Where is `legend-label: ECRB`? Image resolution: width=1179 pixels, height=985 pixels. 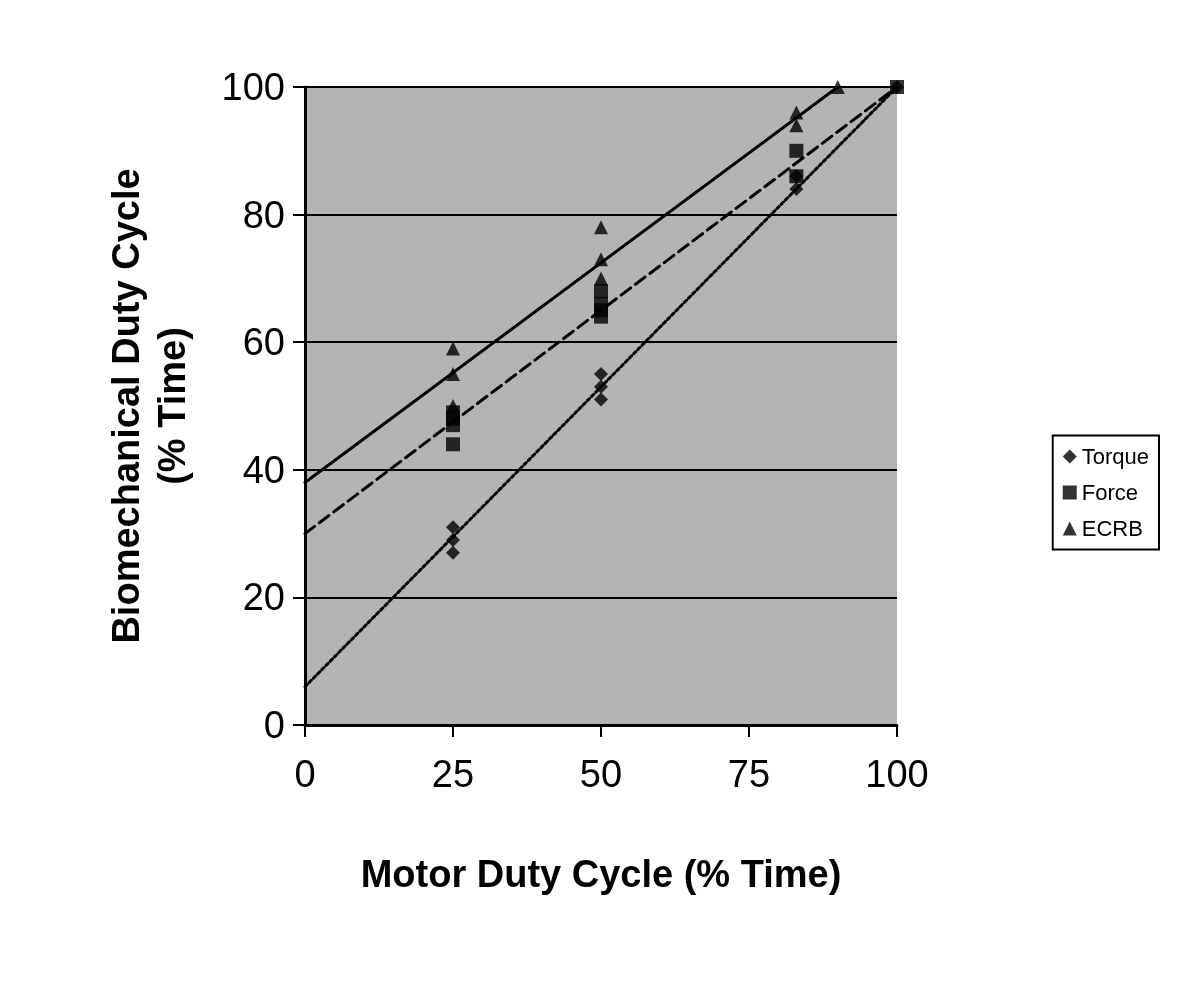
legend-label: ECRB is located at coordinates (1112, 528).